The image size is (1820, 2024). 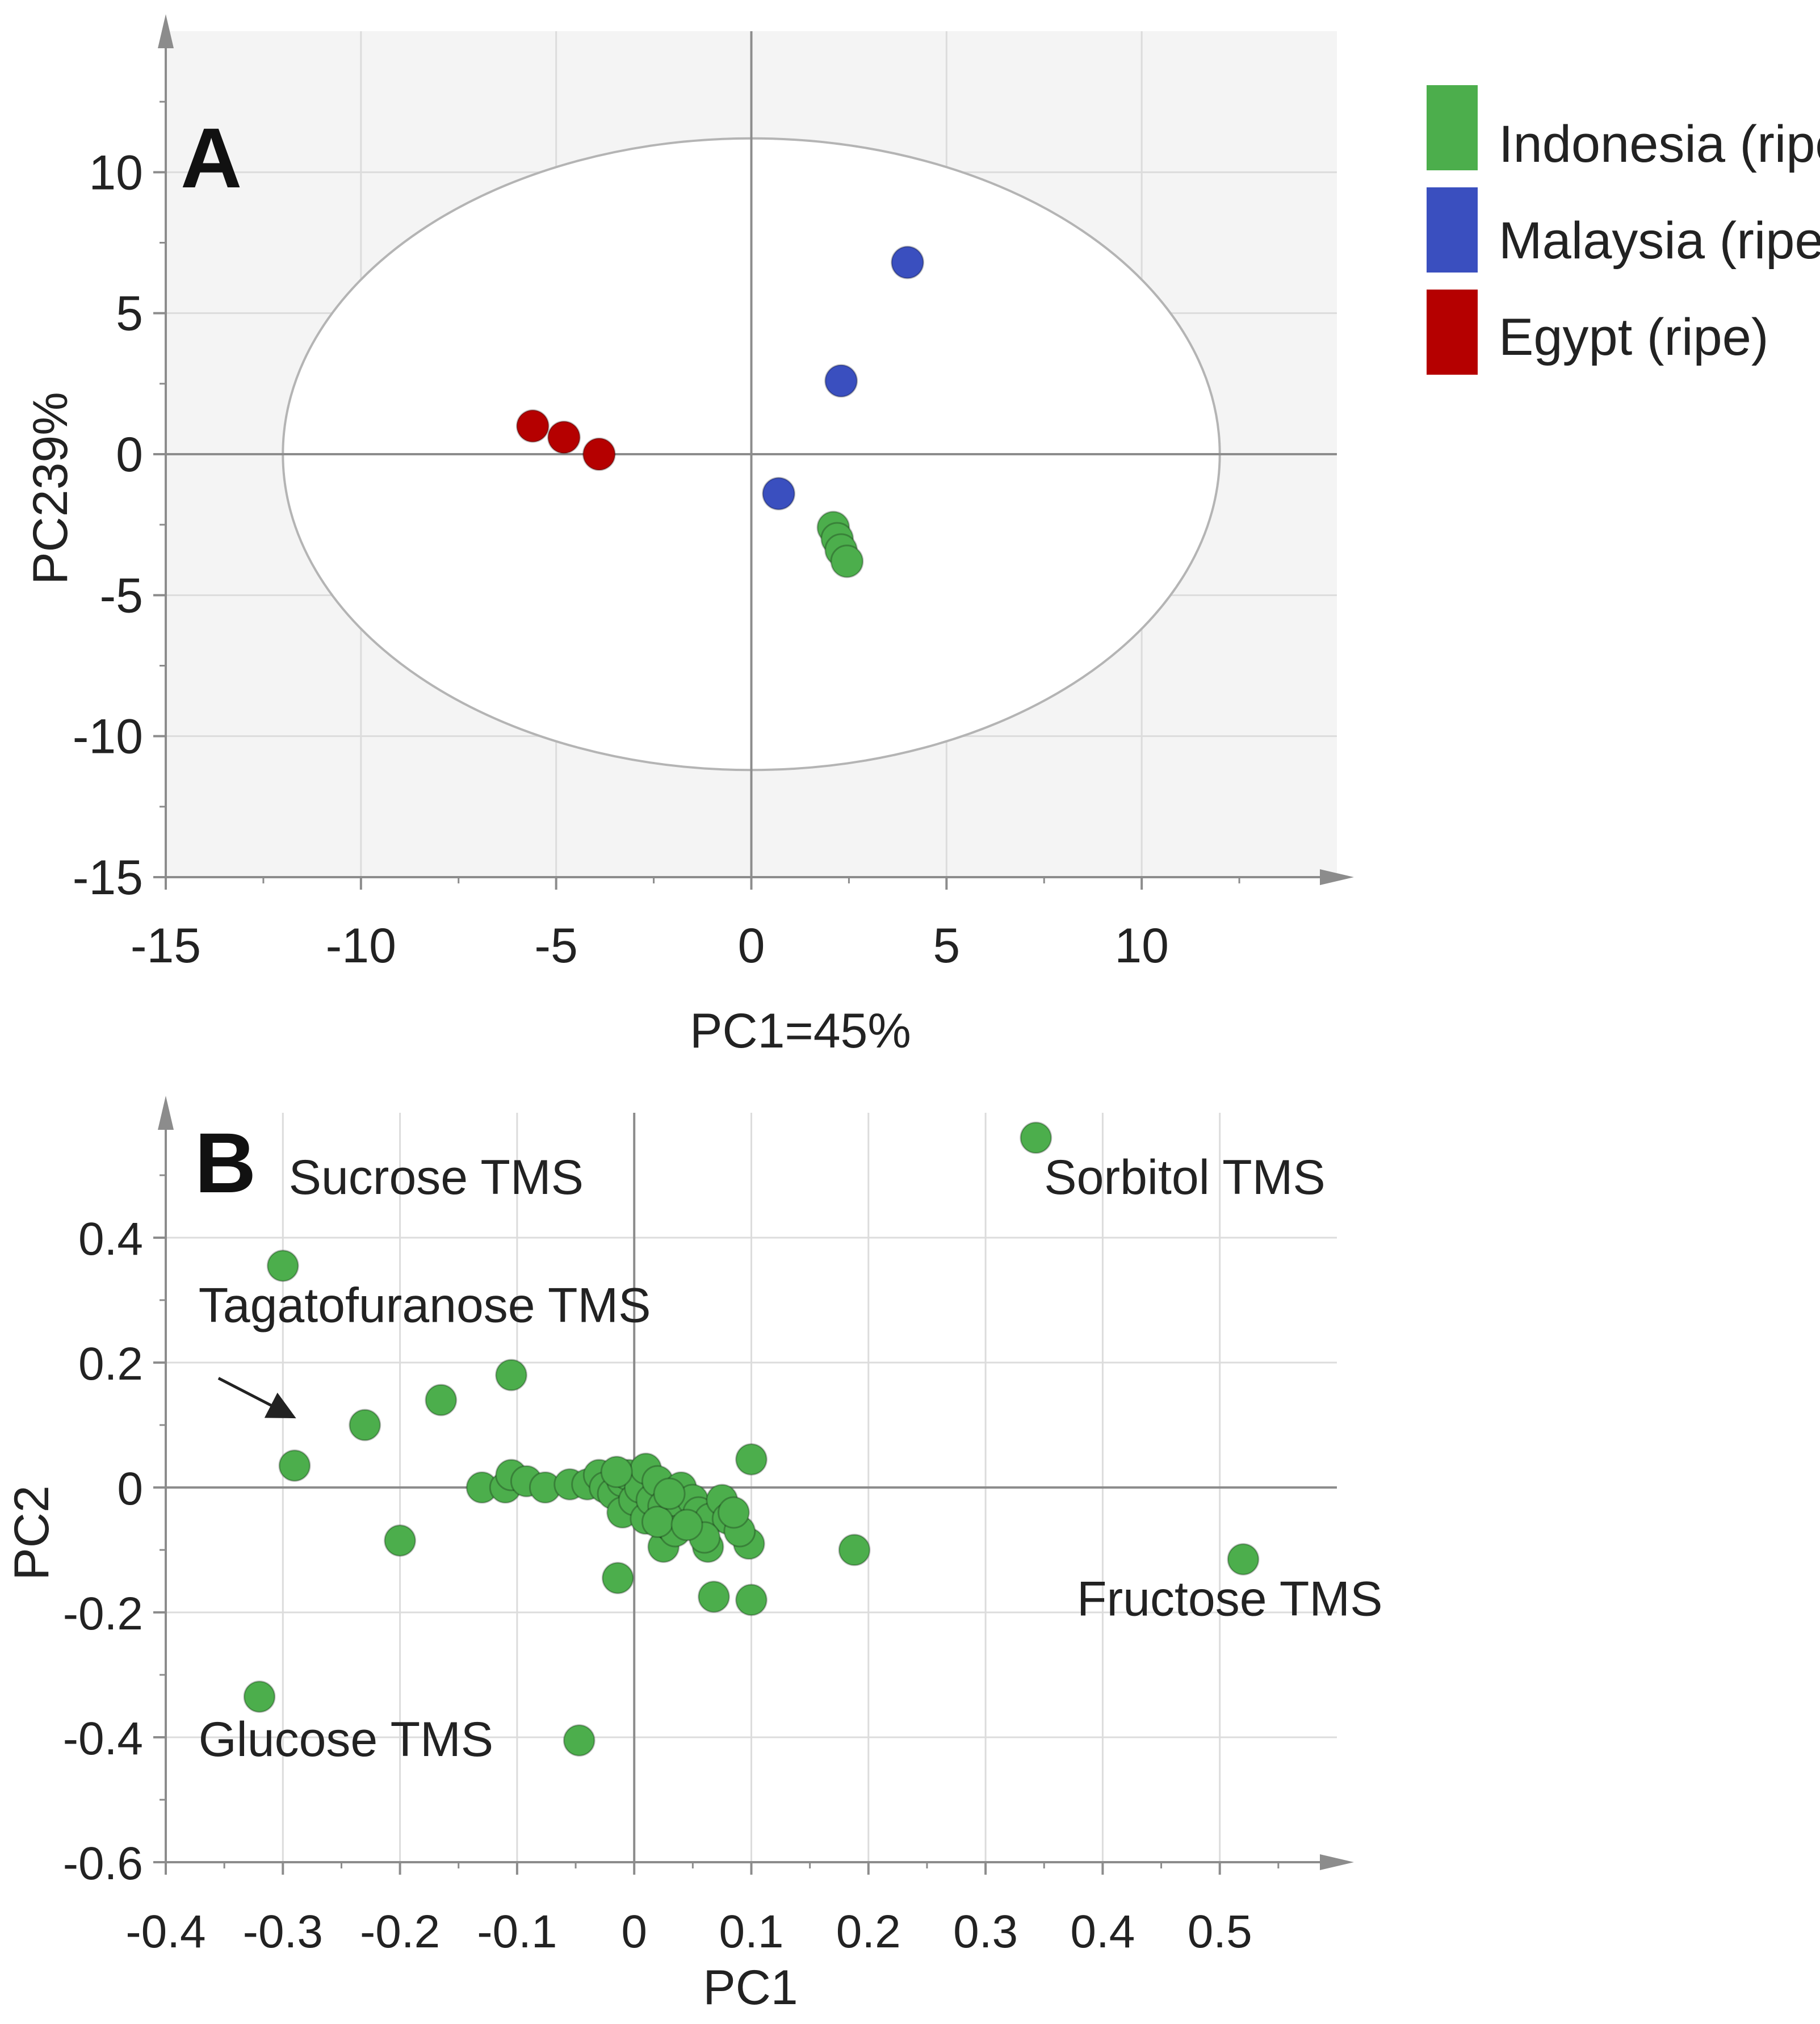 I want to click on legend-swatch-indonesia, so click(x=1452, y=128).